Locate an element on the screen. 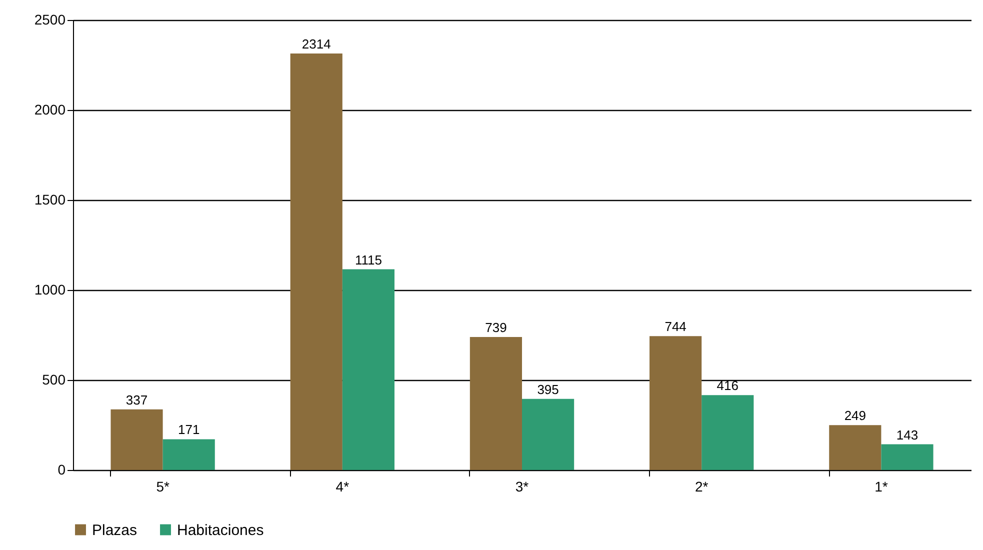  y-tick-label: 2500 is located at coordinates (50, 20).